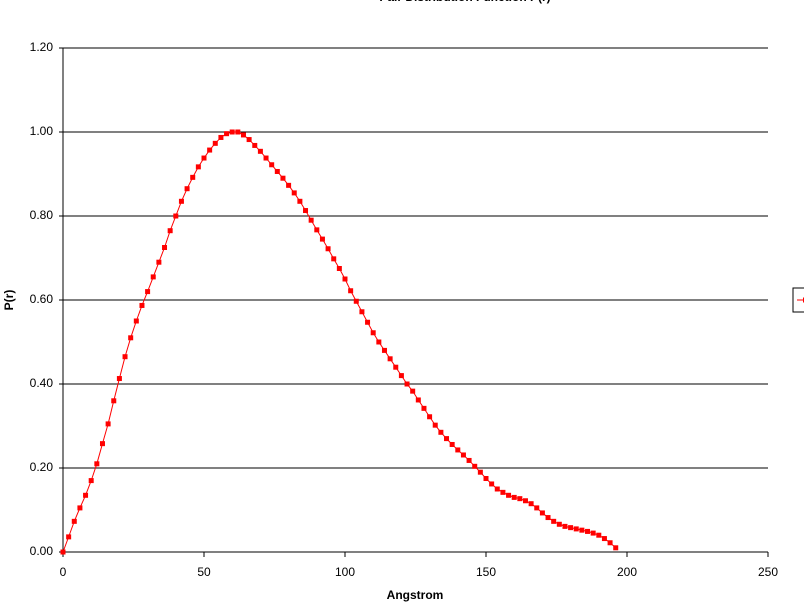 This screenshot has height=616, width=804. Describe the element at coordinates (63, 572) in the screenshot. I see `x-tick-label: 0` at that location.